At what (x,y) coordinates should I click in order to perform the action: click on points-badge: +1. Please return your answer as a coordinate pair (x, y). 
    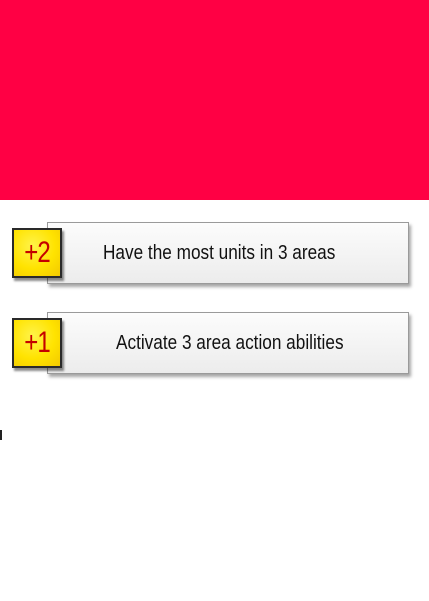
    Looking at the image, I should click on (37, 343).